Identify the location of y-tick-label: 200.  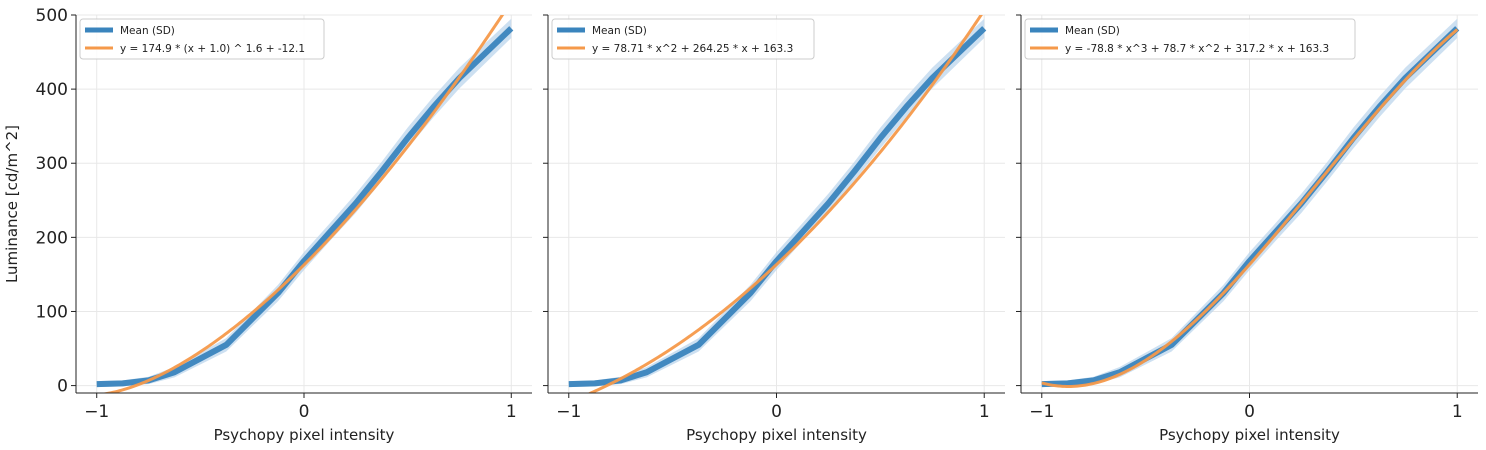
(52, 238).